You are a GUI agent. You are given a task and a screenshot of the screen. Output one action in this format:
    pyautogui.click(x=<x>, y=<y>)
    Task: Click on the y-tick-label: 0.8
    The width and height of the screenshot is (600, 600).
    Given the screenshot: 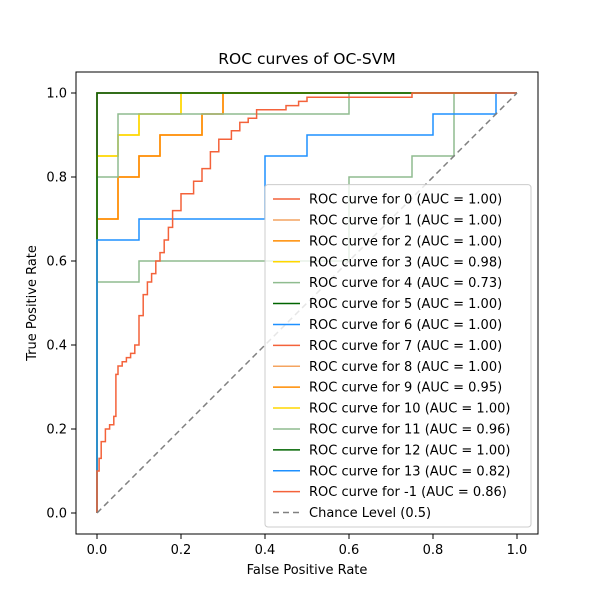 What is the action you would take?
    pyautogui.click(x=56, y=178)
    